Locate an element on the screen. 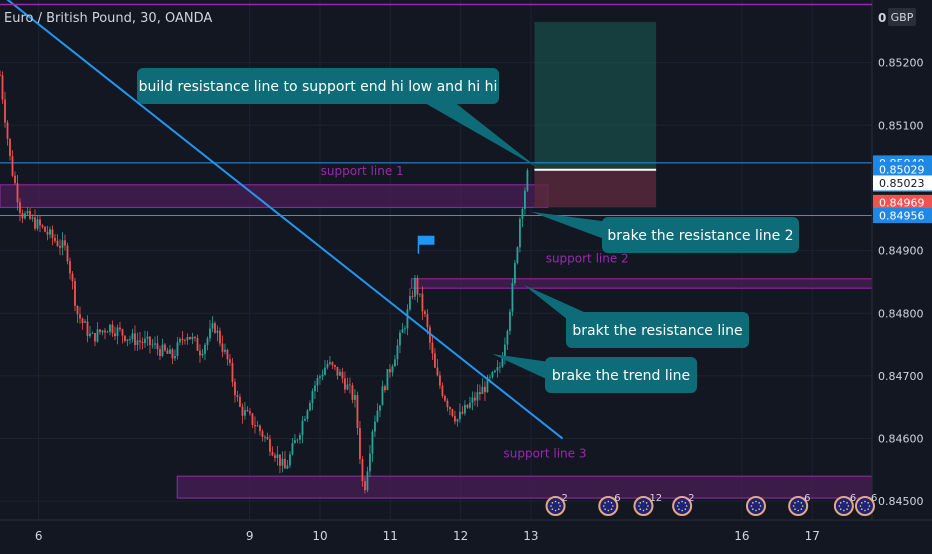 The width and height of the screenshot is (932, 554). callout: brake the trend line is located at coordinates (594, 373).